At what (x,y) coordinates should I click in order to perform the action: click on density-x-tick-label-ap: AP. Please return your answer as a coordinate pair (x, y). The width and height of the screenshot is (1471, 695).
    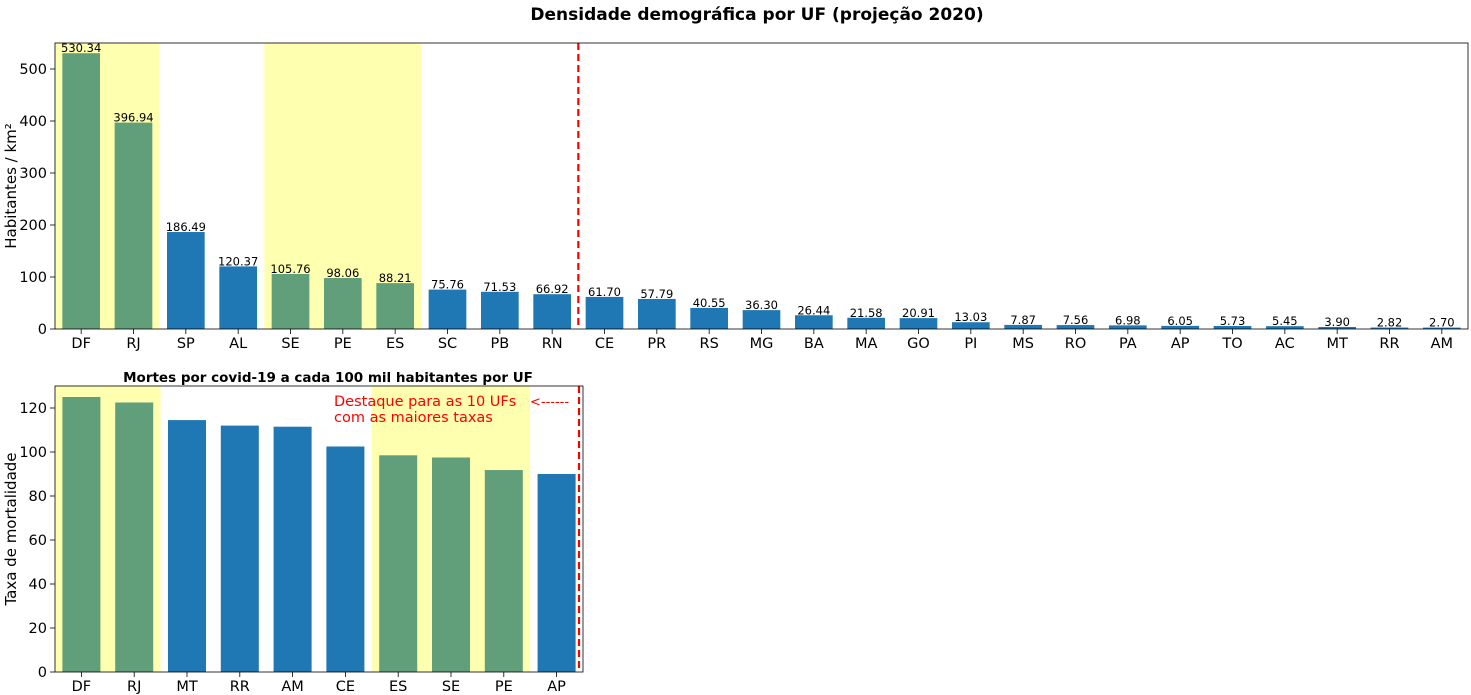
    Looking at the image, I should click on (1180, 344).